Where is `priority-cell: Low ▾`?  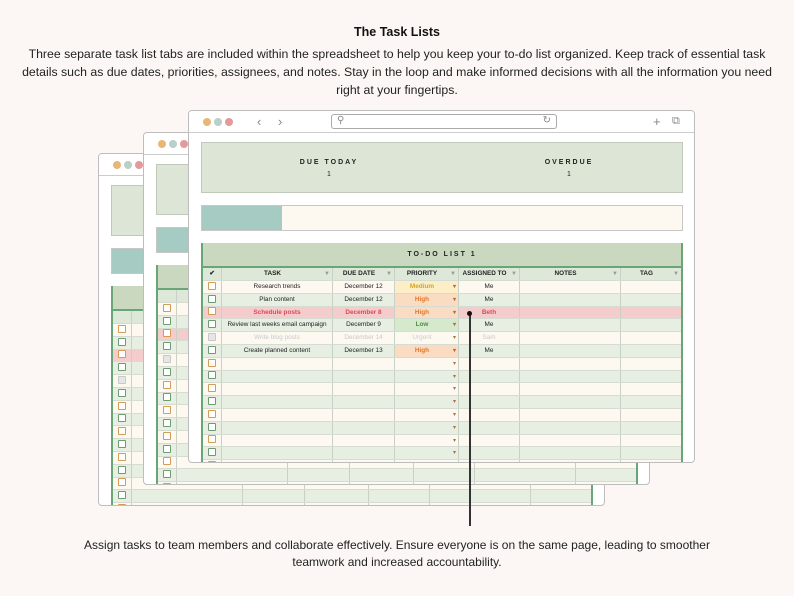 priority-cell: Low ▾ is located at coordinates (427, 325).